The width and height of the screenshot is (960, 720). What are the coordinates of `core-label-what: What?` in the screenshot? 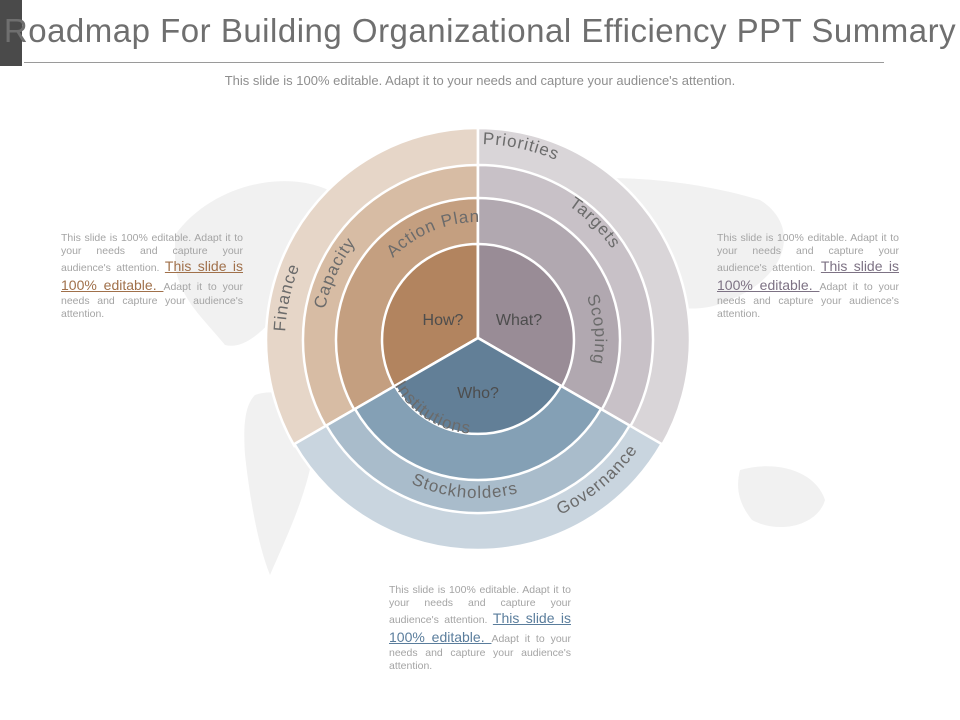 It's located at (519, 320).